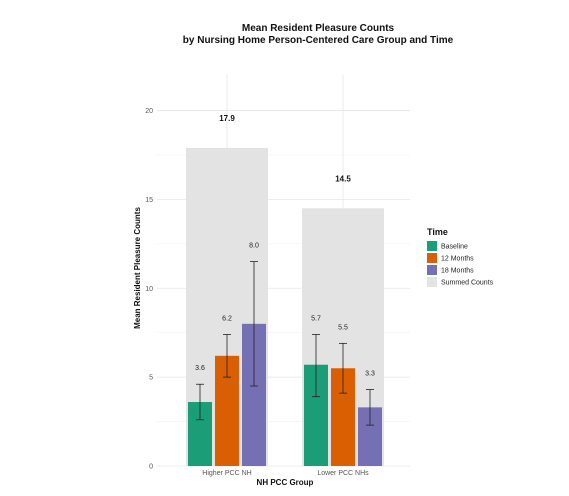 This screenshot has width=569, height=496. What do you see at coordinates (149, 200) in the screenshot?
I see `y-tick-label: 15` at bounding box center [149, 200].